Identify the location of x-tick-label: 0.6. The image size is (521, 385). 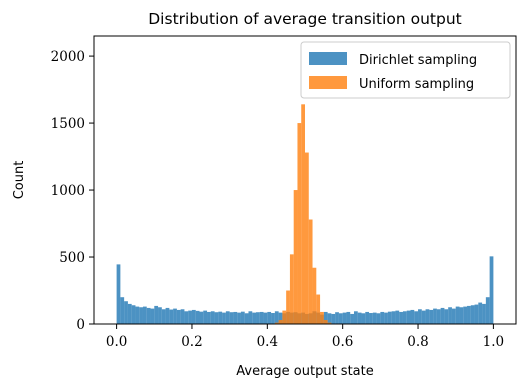
(342, 342).